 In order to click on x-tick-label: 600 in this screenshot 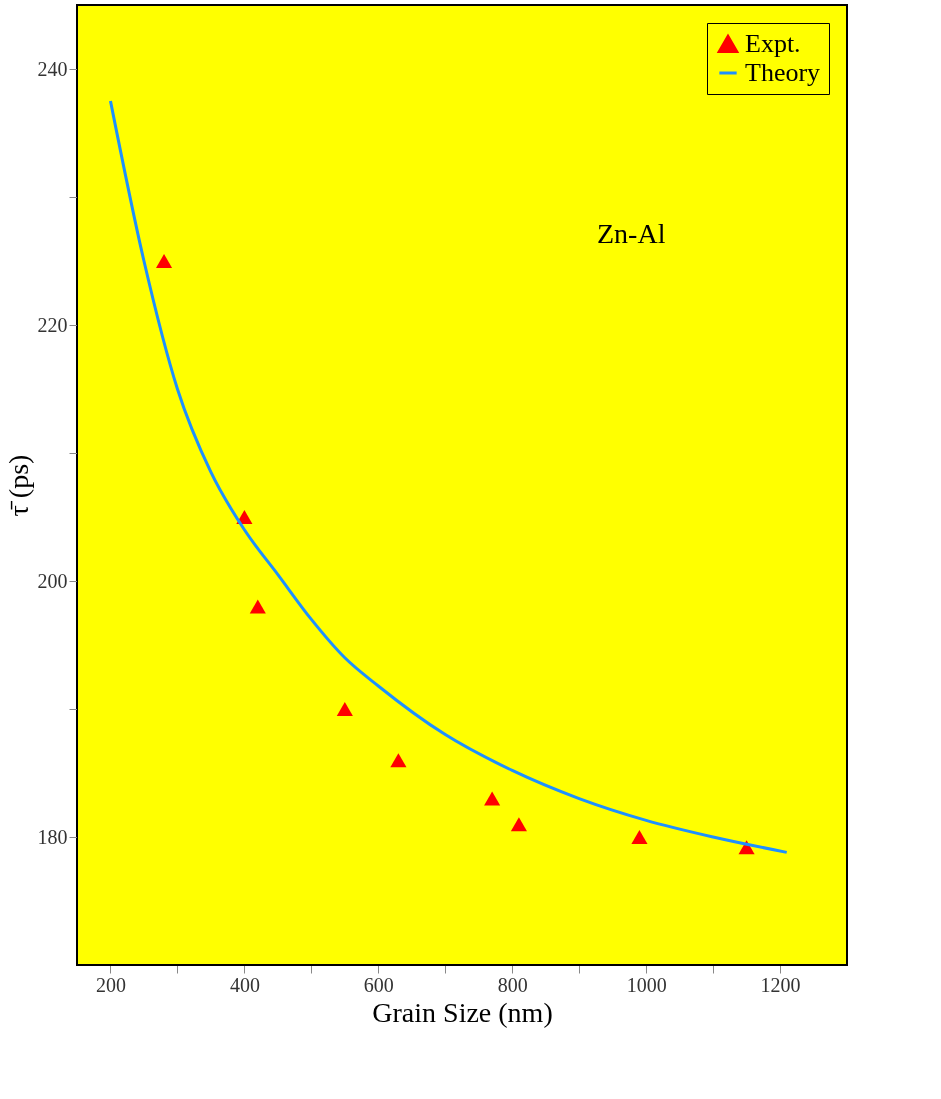, I will do `click(378, 984)`.